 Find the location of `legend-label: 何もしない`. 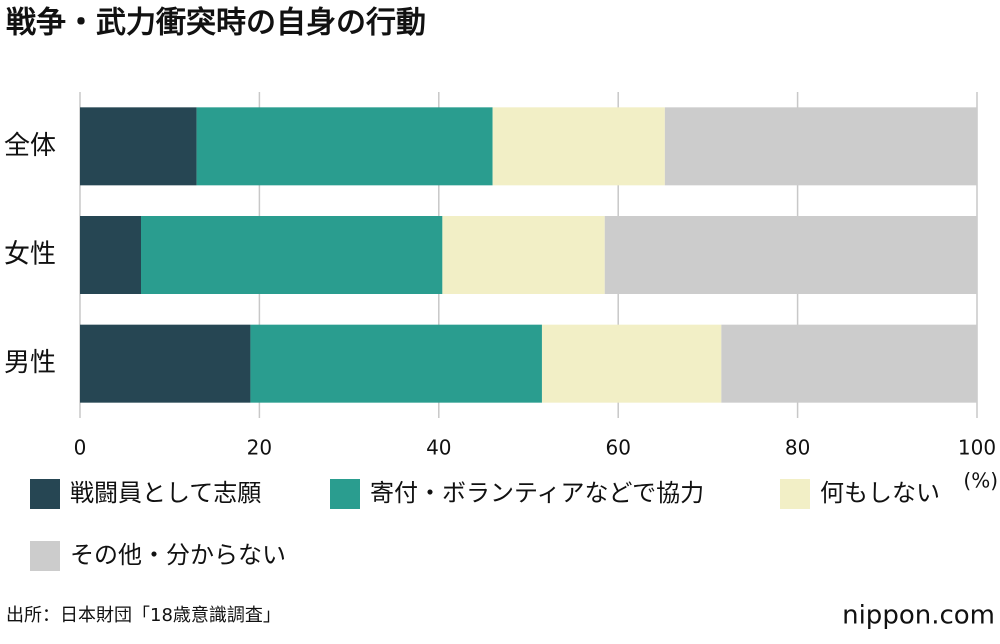

legend-label: 何もしない is located at coordinates (880, 493).